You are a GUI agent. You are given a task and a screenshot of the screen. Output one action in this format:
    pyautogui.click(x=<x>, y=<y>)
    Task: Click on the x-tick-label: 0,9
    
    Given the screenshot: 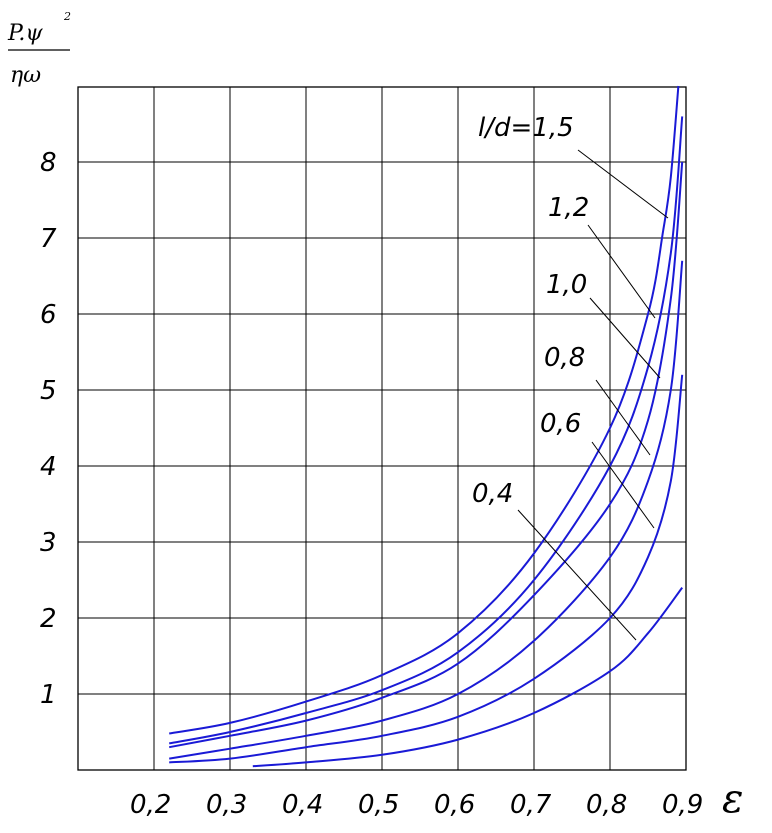 What is the action you would take?
    pyautogui.click(x=682, y=805)
    